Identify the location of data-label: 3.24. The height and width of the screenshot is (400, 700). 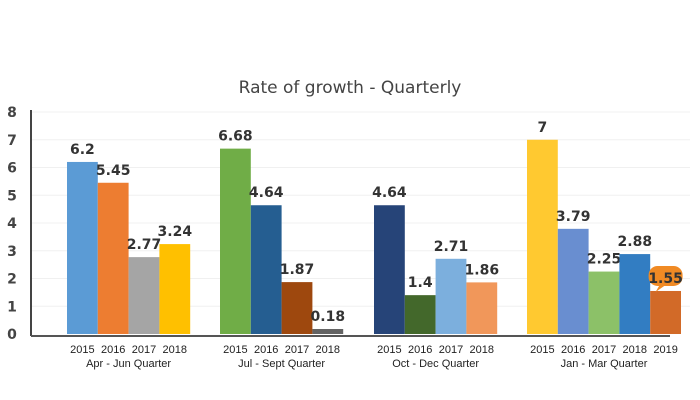
(175, 232).